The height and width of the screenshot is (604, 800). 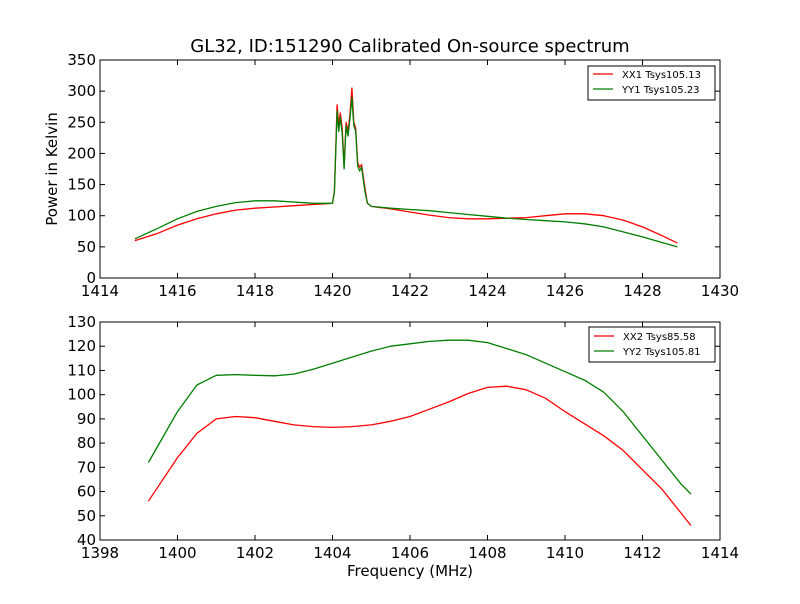 What do you see at coordinates (86, 419) in the screenshot?
I see `bottom-y-tick-label: 90` at bounding box center [86, 419].